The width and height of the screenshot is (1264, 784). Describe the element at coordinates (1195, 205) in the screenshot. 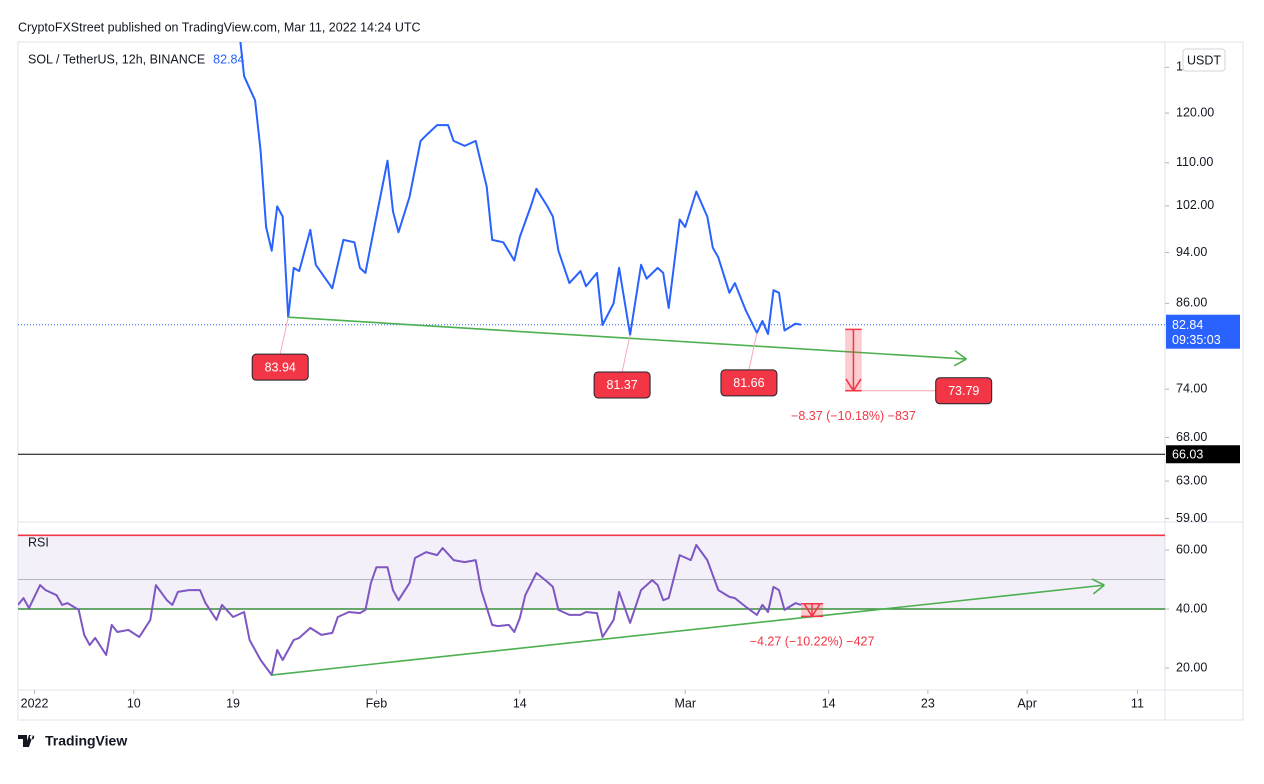

I see `y-tick-label: 102.00` at that location.